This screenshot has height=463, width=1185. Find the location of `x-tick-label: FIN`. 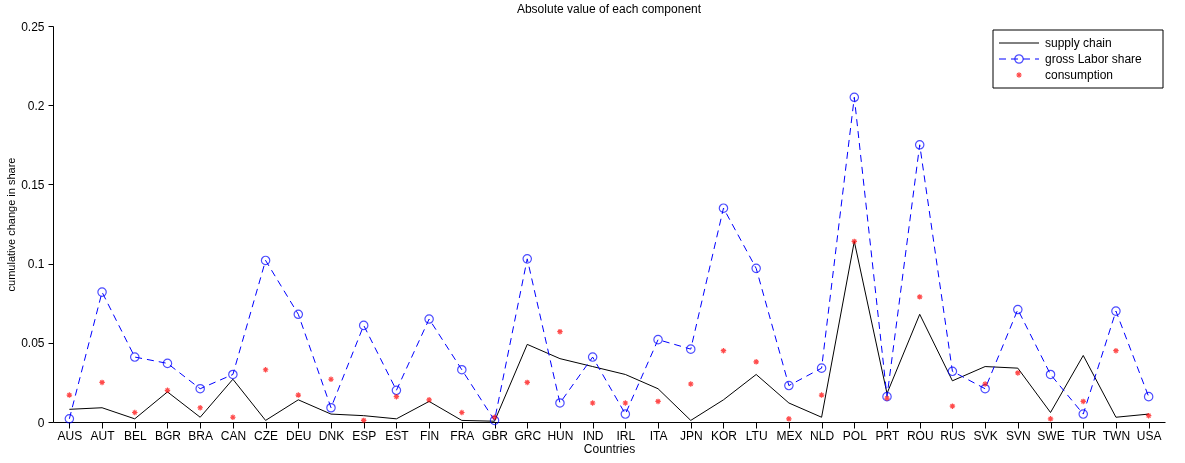

x-tick-label: FIN is located at coordinates (429, 435).